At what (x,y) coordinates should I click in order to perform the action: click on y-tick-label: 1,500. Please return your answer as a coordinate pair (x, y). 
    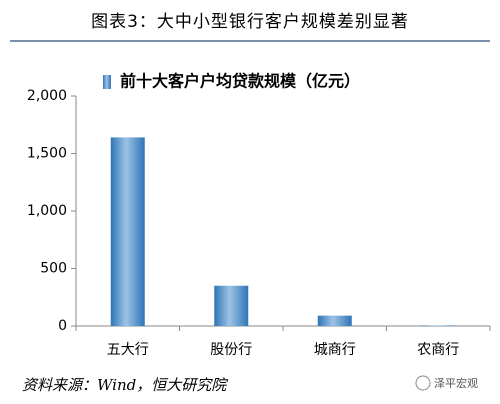
    Looking at the image, I should click on (47, 154).